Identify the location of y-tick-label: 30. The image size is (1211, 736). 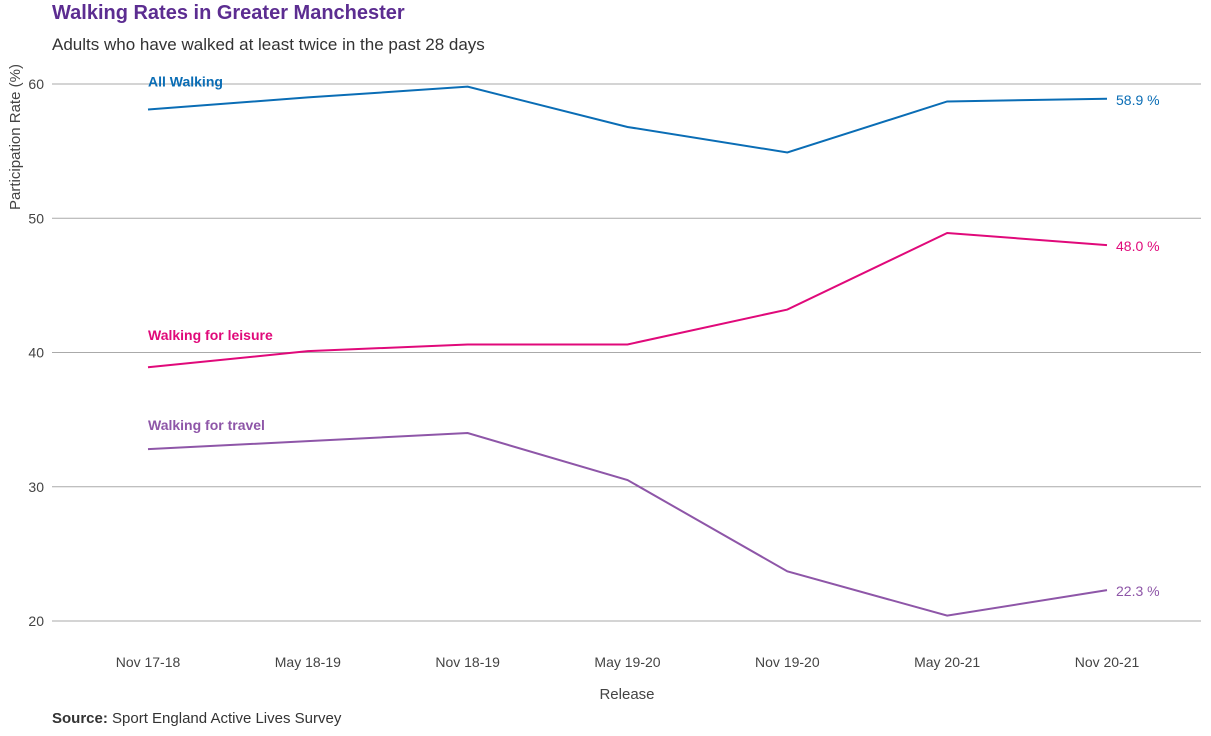
(36, 487).